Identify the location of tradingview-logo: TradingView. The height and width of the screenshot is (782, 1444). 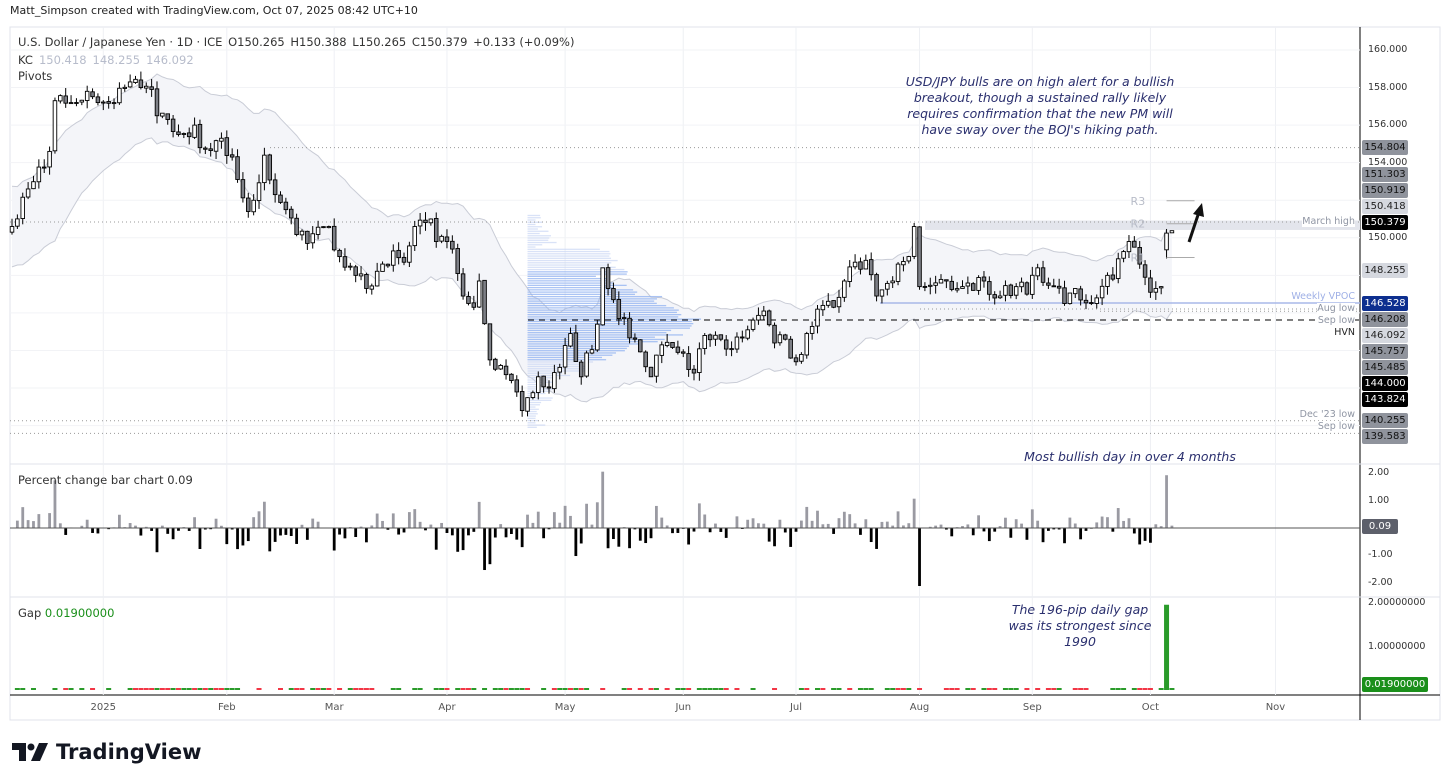
(106, 752).